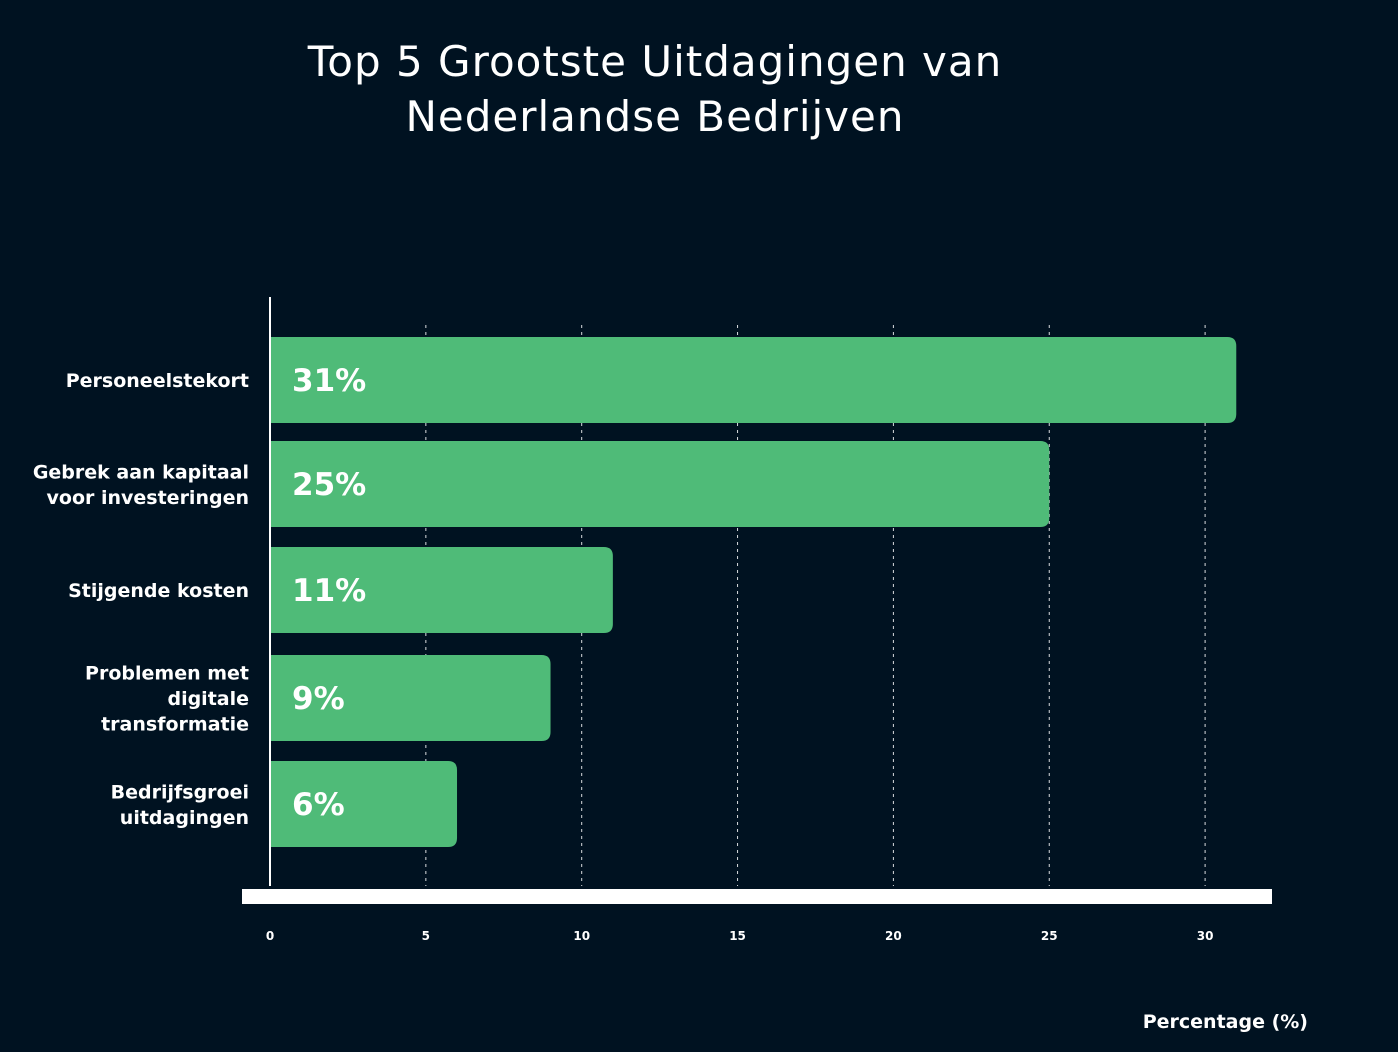 Image resolution: width=1398 pixels, height=1052 pixels. Describe the element at coordinates (581, 936) in the screenshot. I see `x-tick-label: 10` at that location.